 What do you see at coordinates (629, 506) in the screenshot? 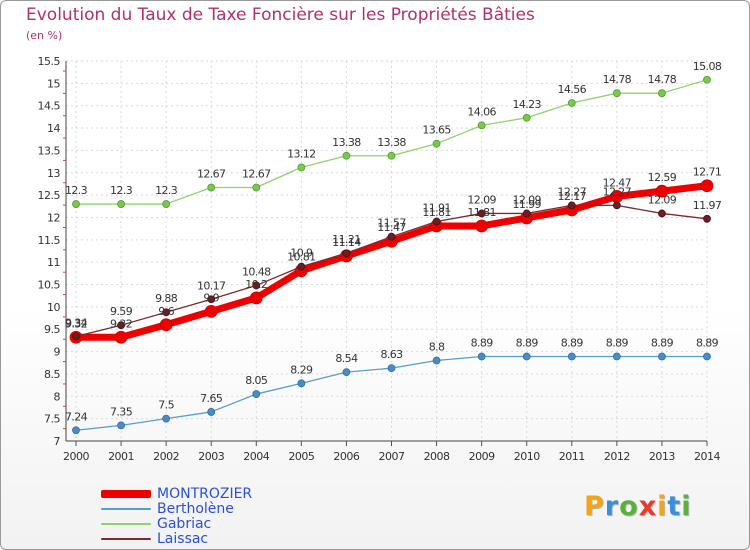
I see `logo-letter: o` at bounding box center [629, 506].